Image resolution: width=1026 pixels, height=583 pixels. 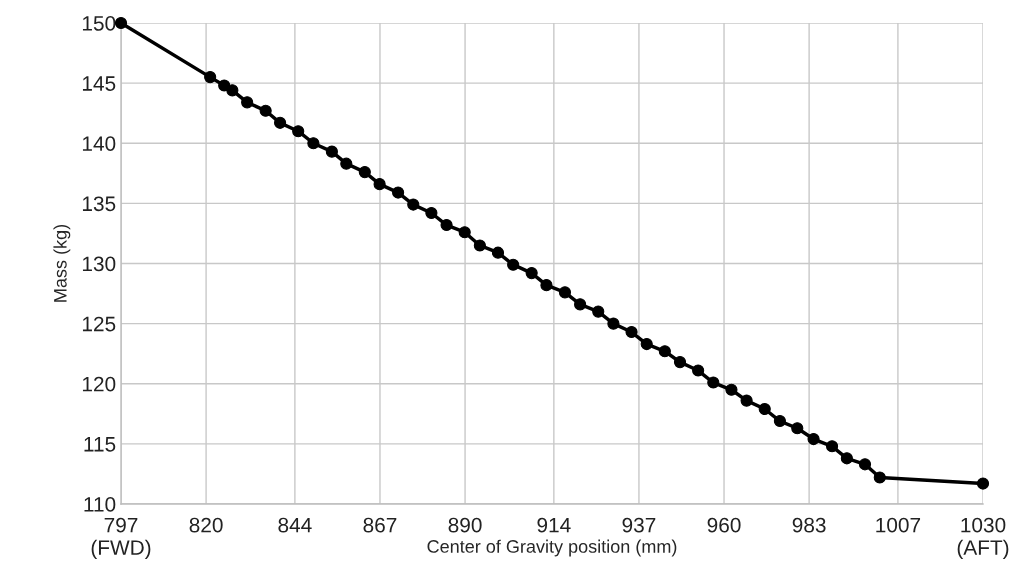 I want to click on y-tick-label: 120, so click(x=99, y=384).